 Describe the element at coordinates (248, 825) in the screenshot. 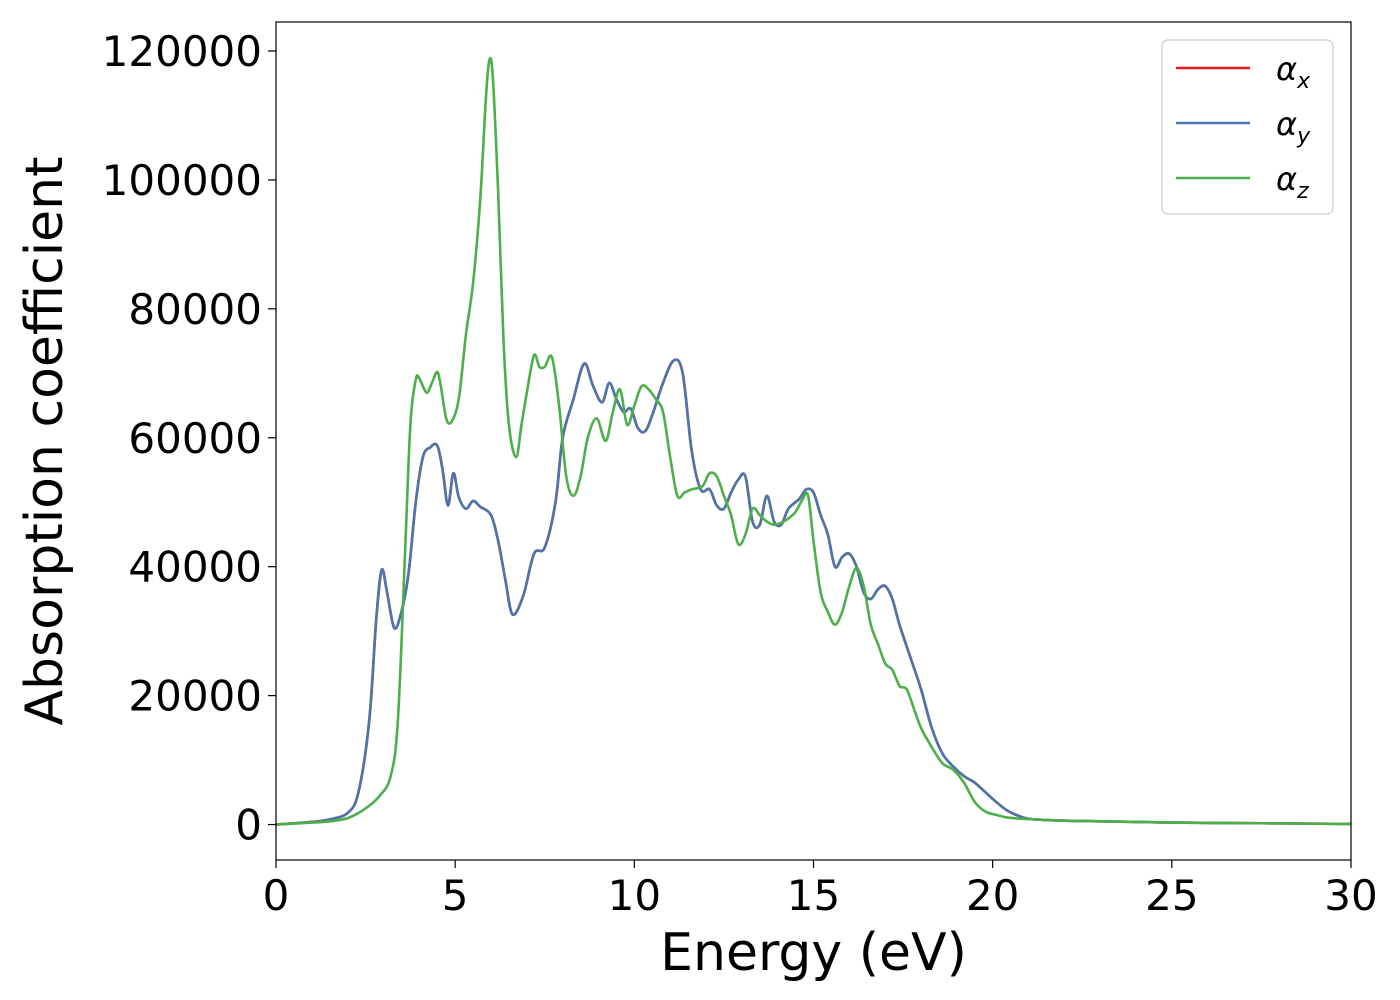

I see `y-tick-label: 0` at that location.